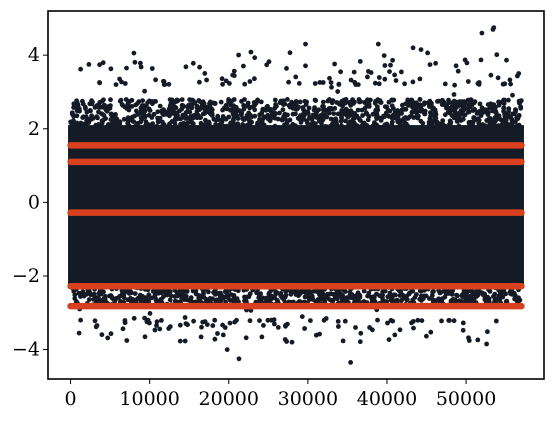  What do you see at coordinates (493, 29) in the screenshot?
I see `scatter-point-outlier` at bounding box center [493, 29].